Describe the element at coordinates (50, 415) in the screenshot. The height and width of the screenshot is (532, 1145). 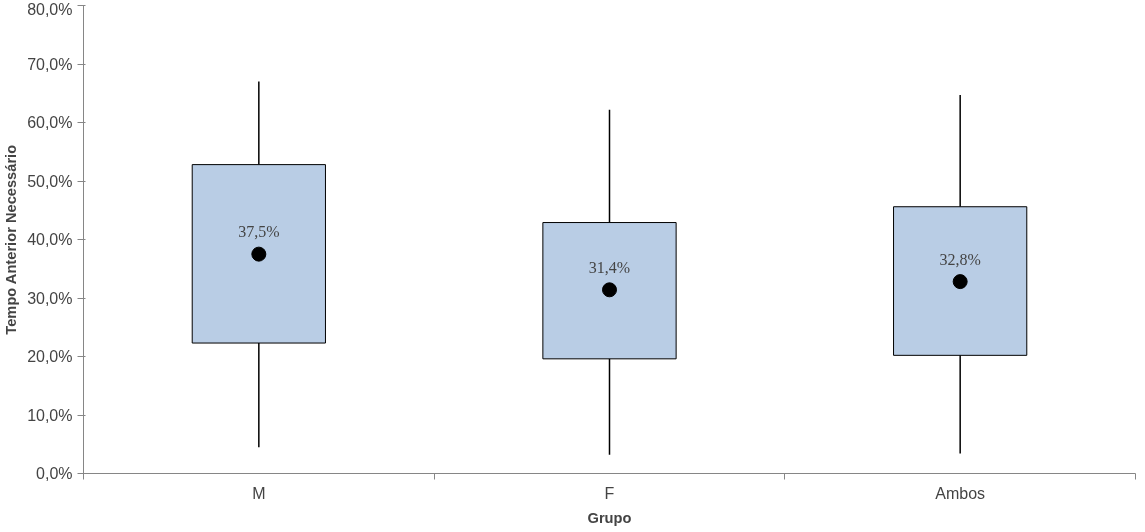
I see `y-tick-label: 10,0%` at that location.